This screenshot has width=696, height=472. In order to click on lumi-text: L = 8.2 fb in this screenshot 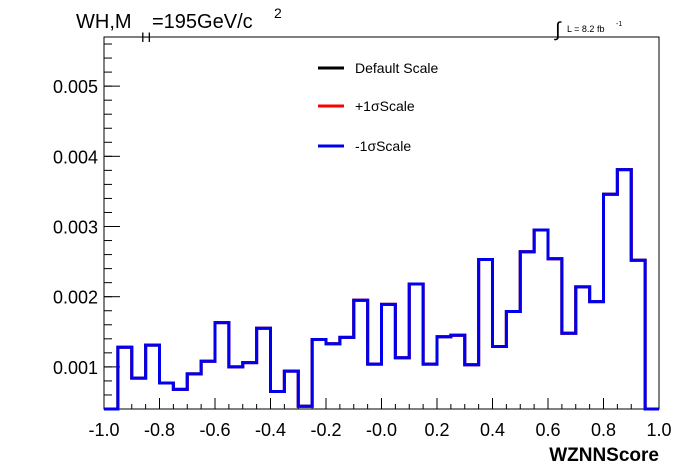, I will do `click(585, 29)`.